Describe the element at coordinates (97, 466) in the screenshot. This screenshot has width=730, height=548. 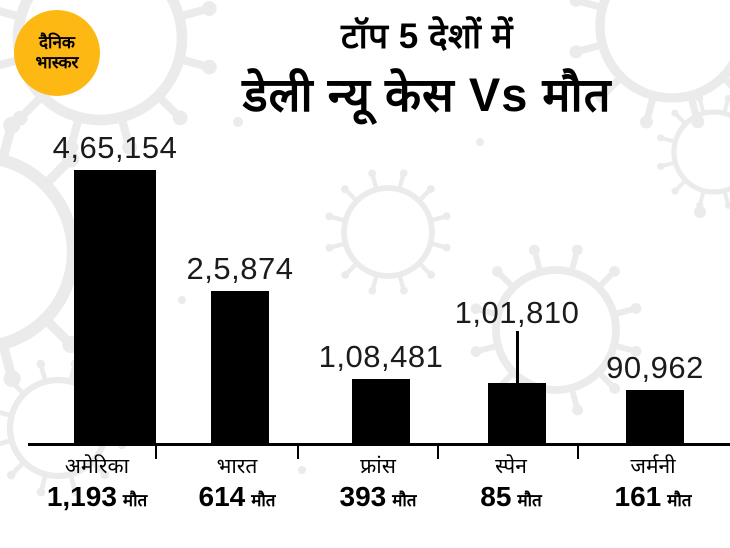
I see `country-label: अमेरिका` at that location.